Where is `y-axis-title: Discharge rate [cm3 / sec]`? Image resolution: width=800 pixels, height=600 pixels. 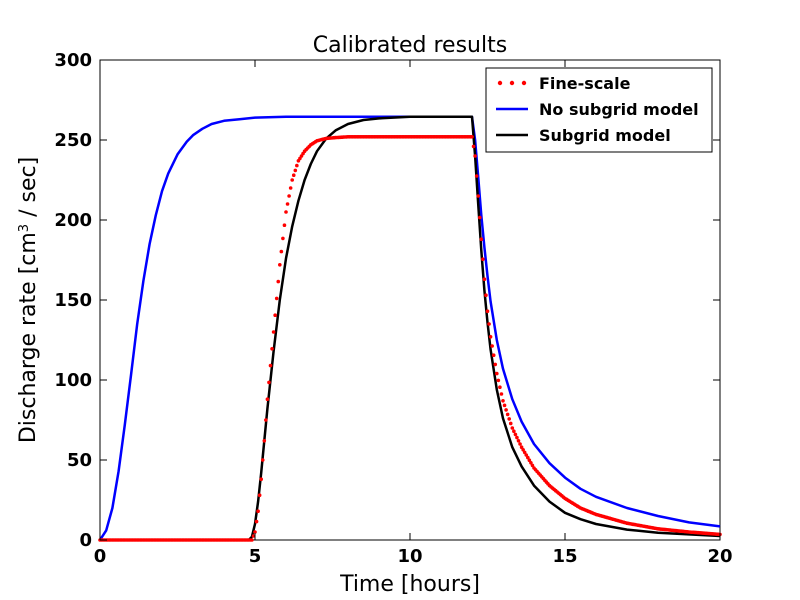
y-axis-title: Discharge rate [cm3 / sec] is located at coordinates (28, 300).